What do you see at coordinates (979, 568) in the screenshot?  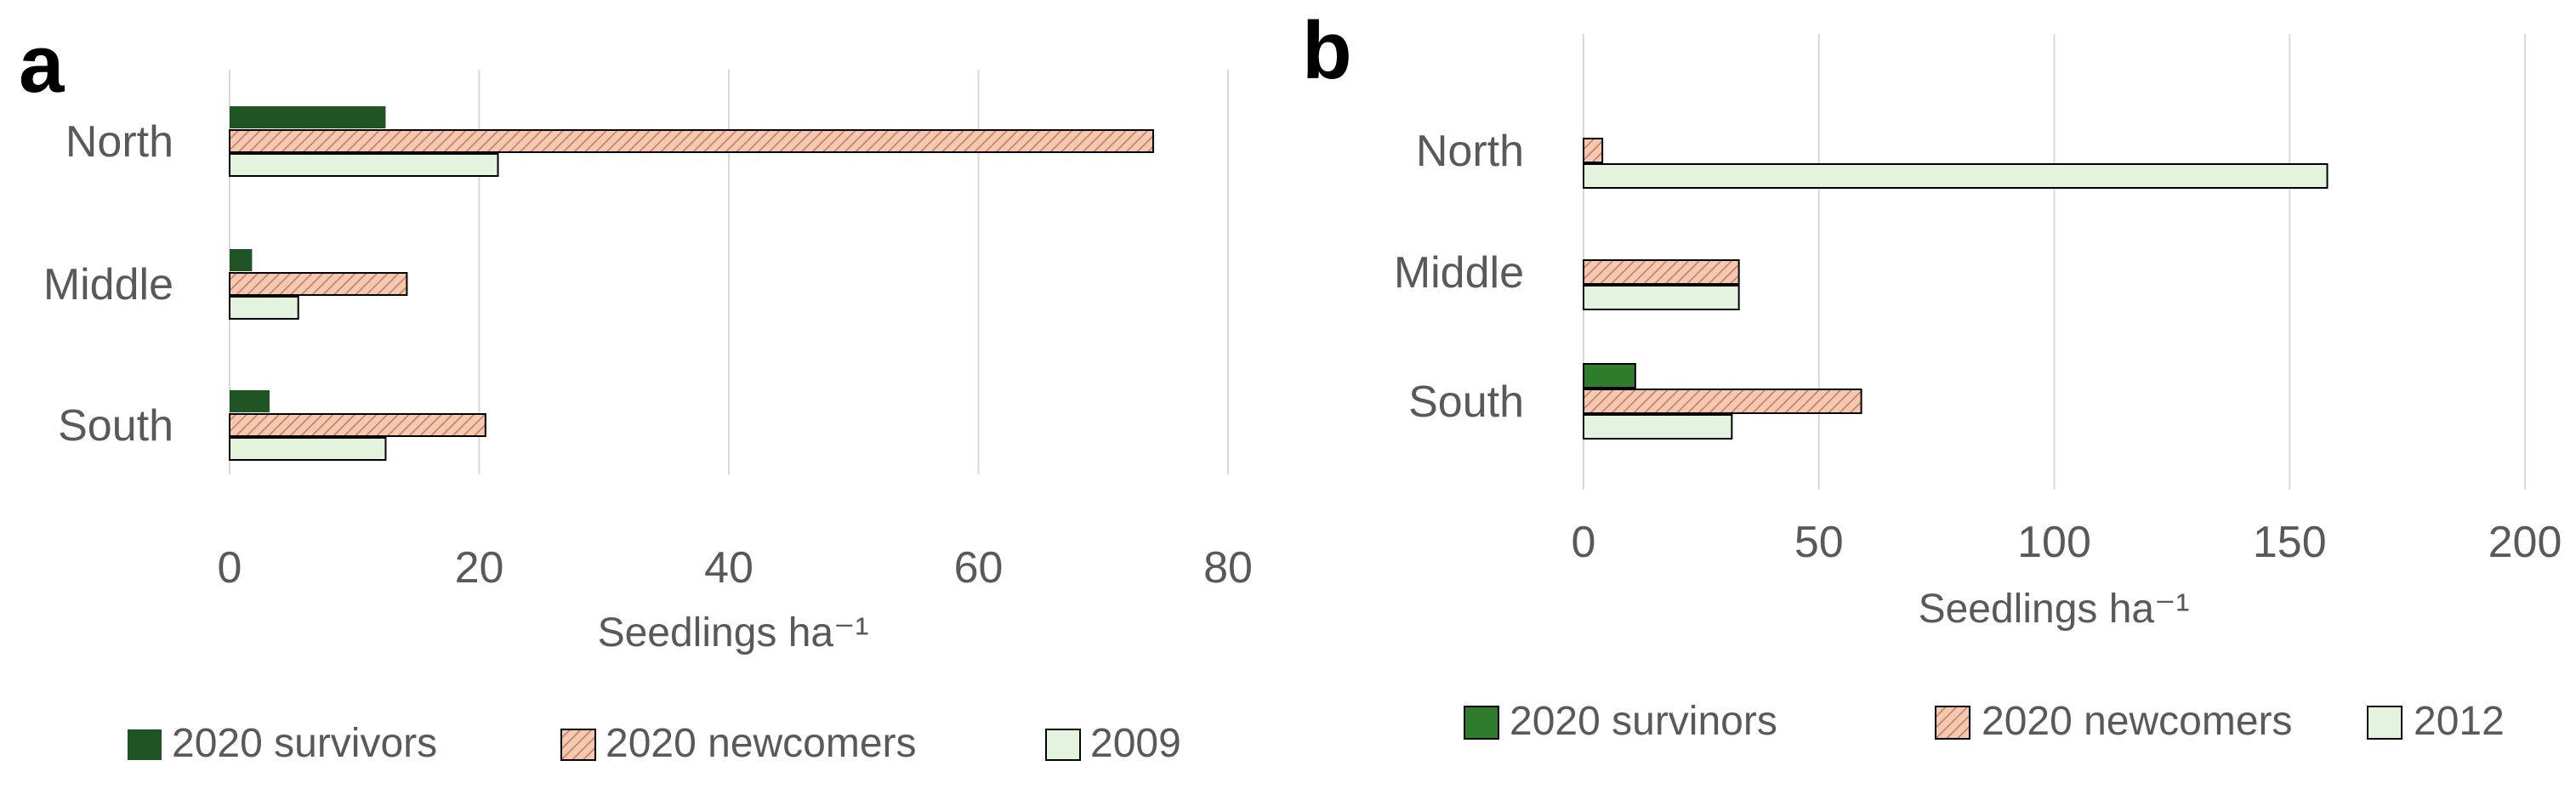 I see `x-tick-label: 60` at bounding box center [979, 568].